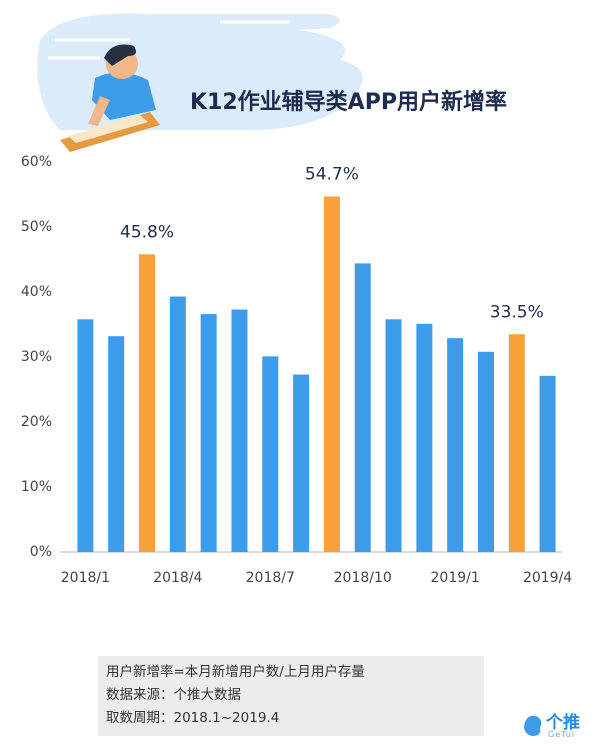 The image size is (600, 750). Describe the element at coordinates (85, 578) in the screenshot. I see `x-tick-label: 2018/1` at that location.